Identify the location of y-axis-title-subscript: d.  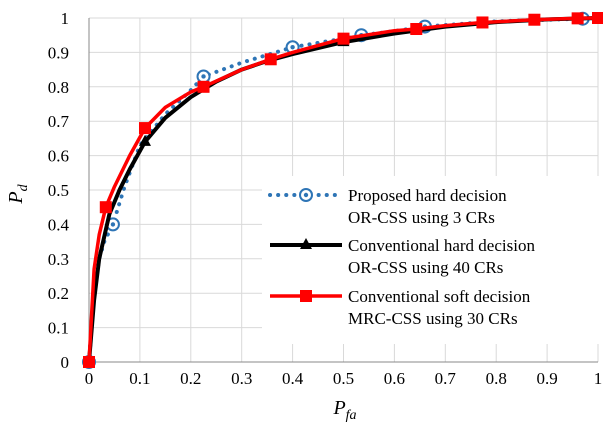
(23, 187).